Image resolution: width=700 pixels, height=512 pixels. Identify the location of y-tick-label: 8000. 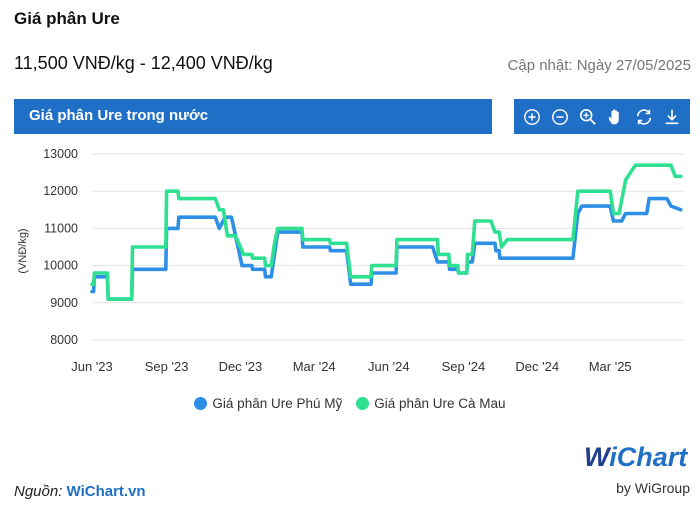
(64, 340).